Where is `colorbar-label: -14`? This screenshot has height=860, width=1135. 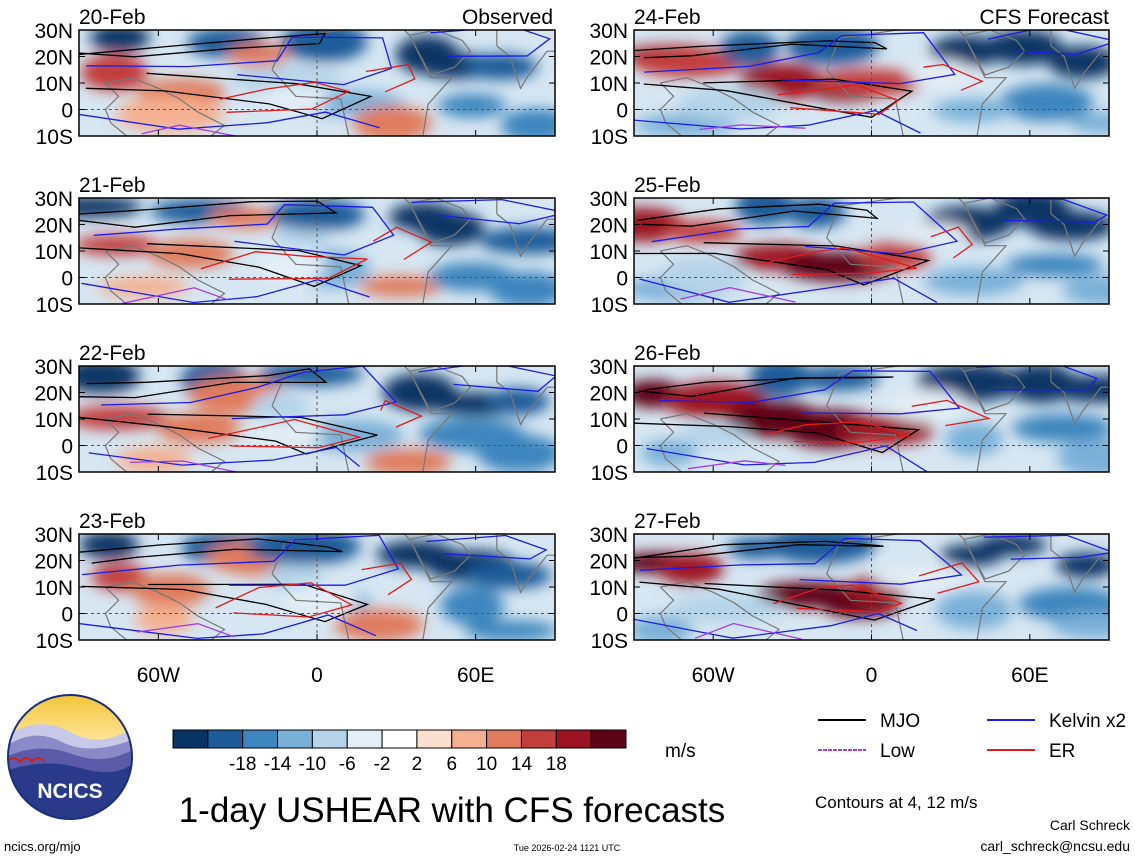 colorbar-label: -14 is located at coordinates (278, 764).